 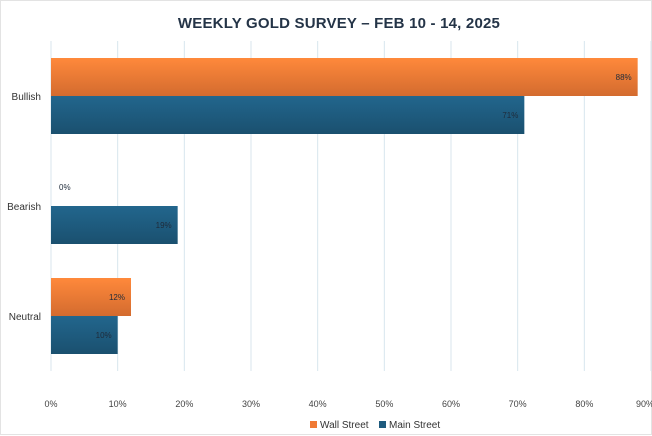 What do you see at coordinates (114, 225) in the screenshot?
I see `bar-main-street-bearish` at bounding box center [114, 225].